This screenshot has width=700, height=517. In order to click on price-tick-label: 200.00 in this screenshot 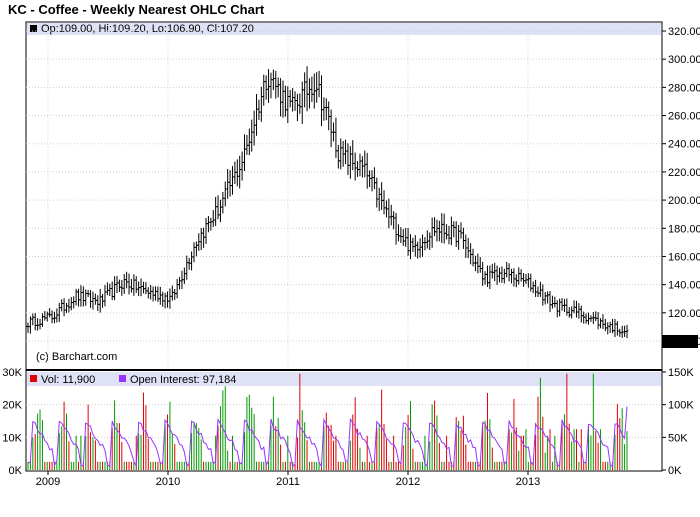, I will do `click(684, 201)`.